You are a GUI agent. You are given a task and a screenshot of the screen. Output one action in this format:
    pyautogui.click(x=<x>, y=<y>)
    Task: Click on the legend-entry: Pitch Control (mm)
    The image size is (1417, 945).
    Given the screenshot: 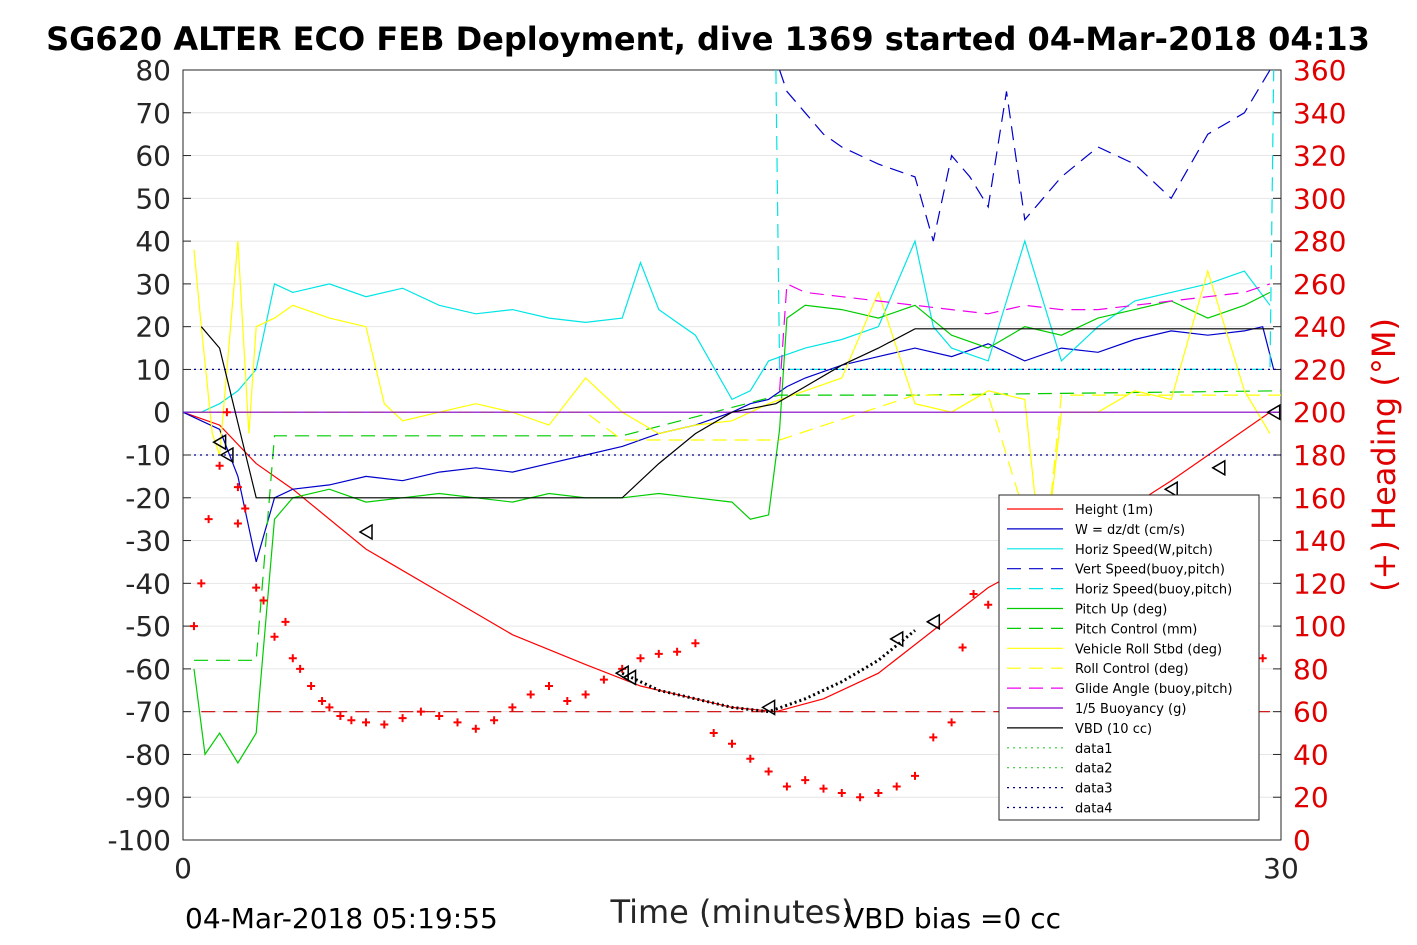 What is the action you would take?
    pyautogui.click(x=1136, y=629)
    